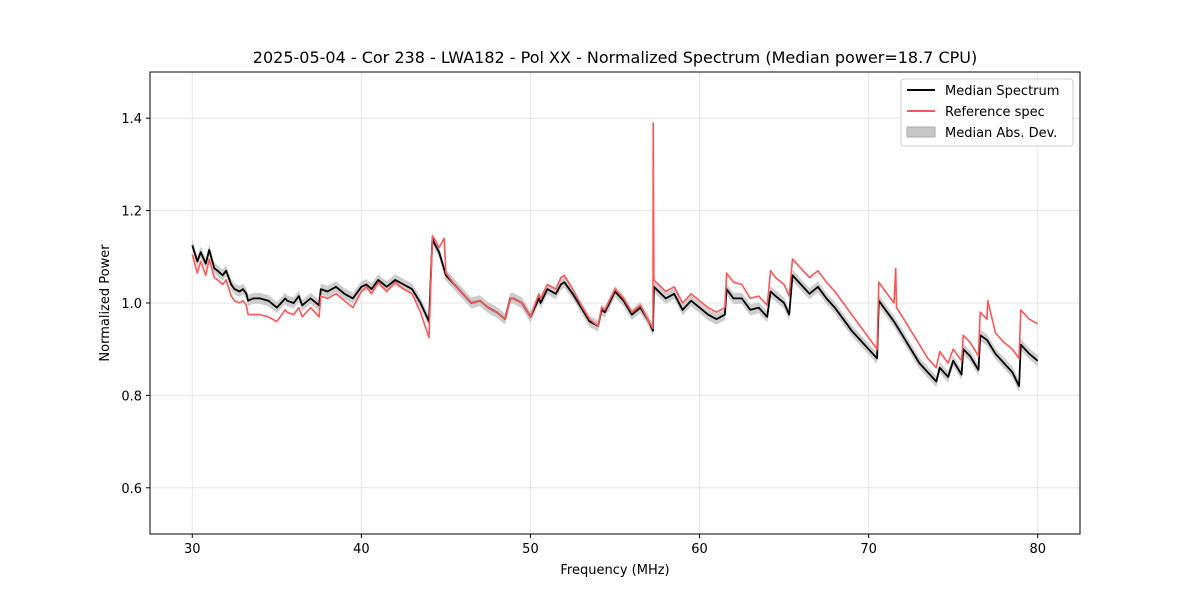  I want to click on x-tick-label: 40, so click(361, 549).